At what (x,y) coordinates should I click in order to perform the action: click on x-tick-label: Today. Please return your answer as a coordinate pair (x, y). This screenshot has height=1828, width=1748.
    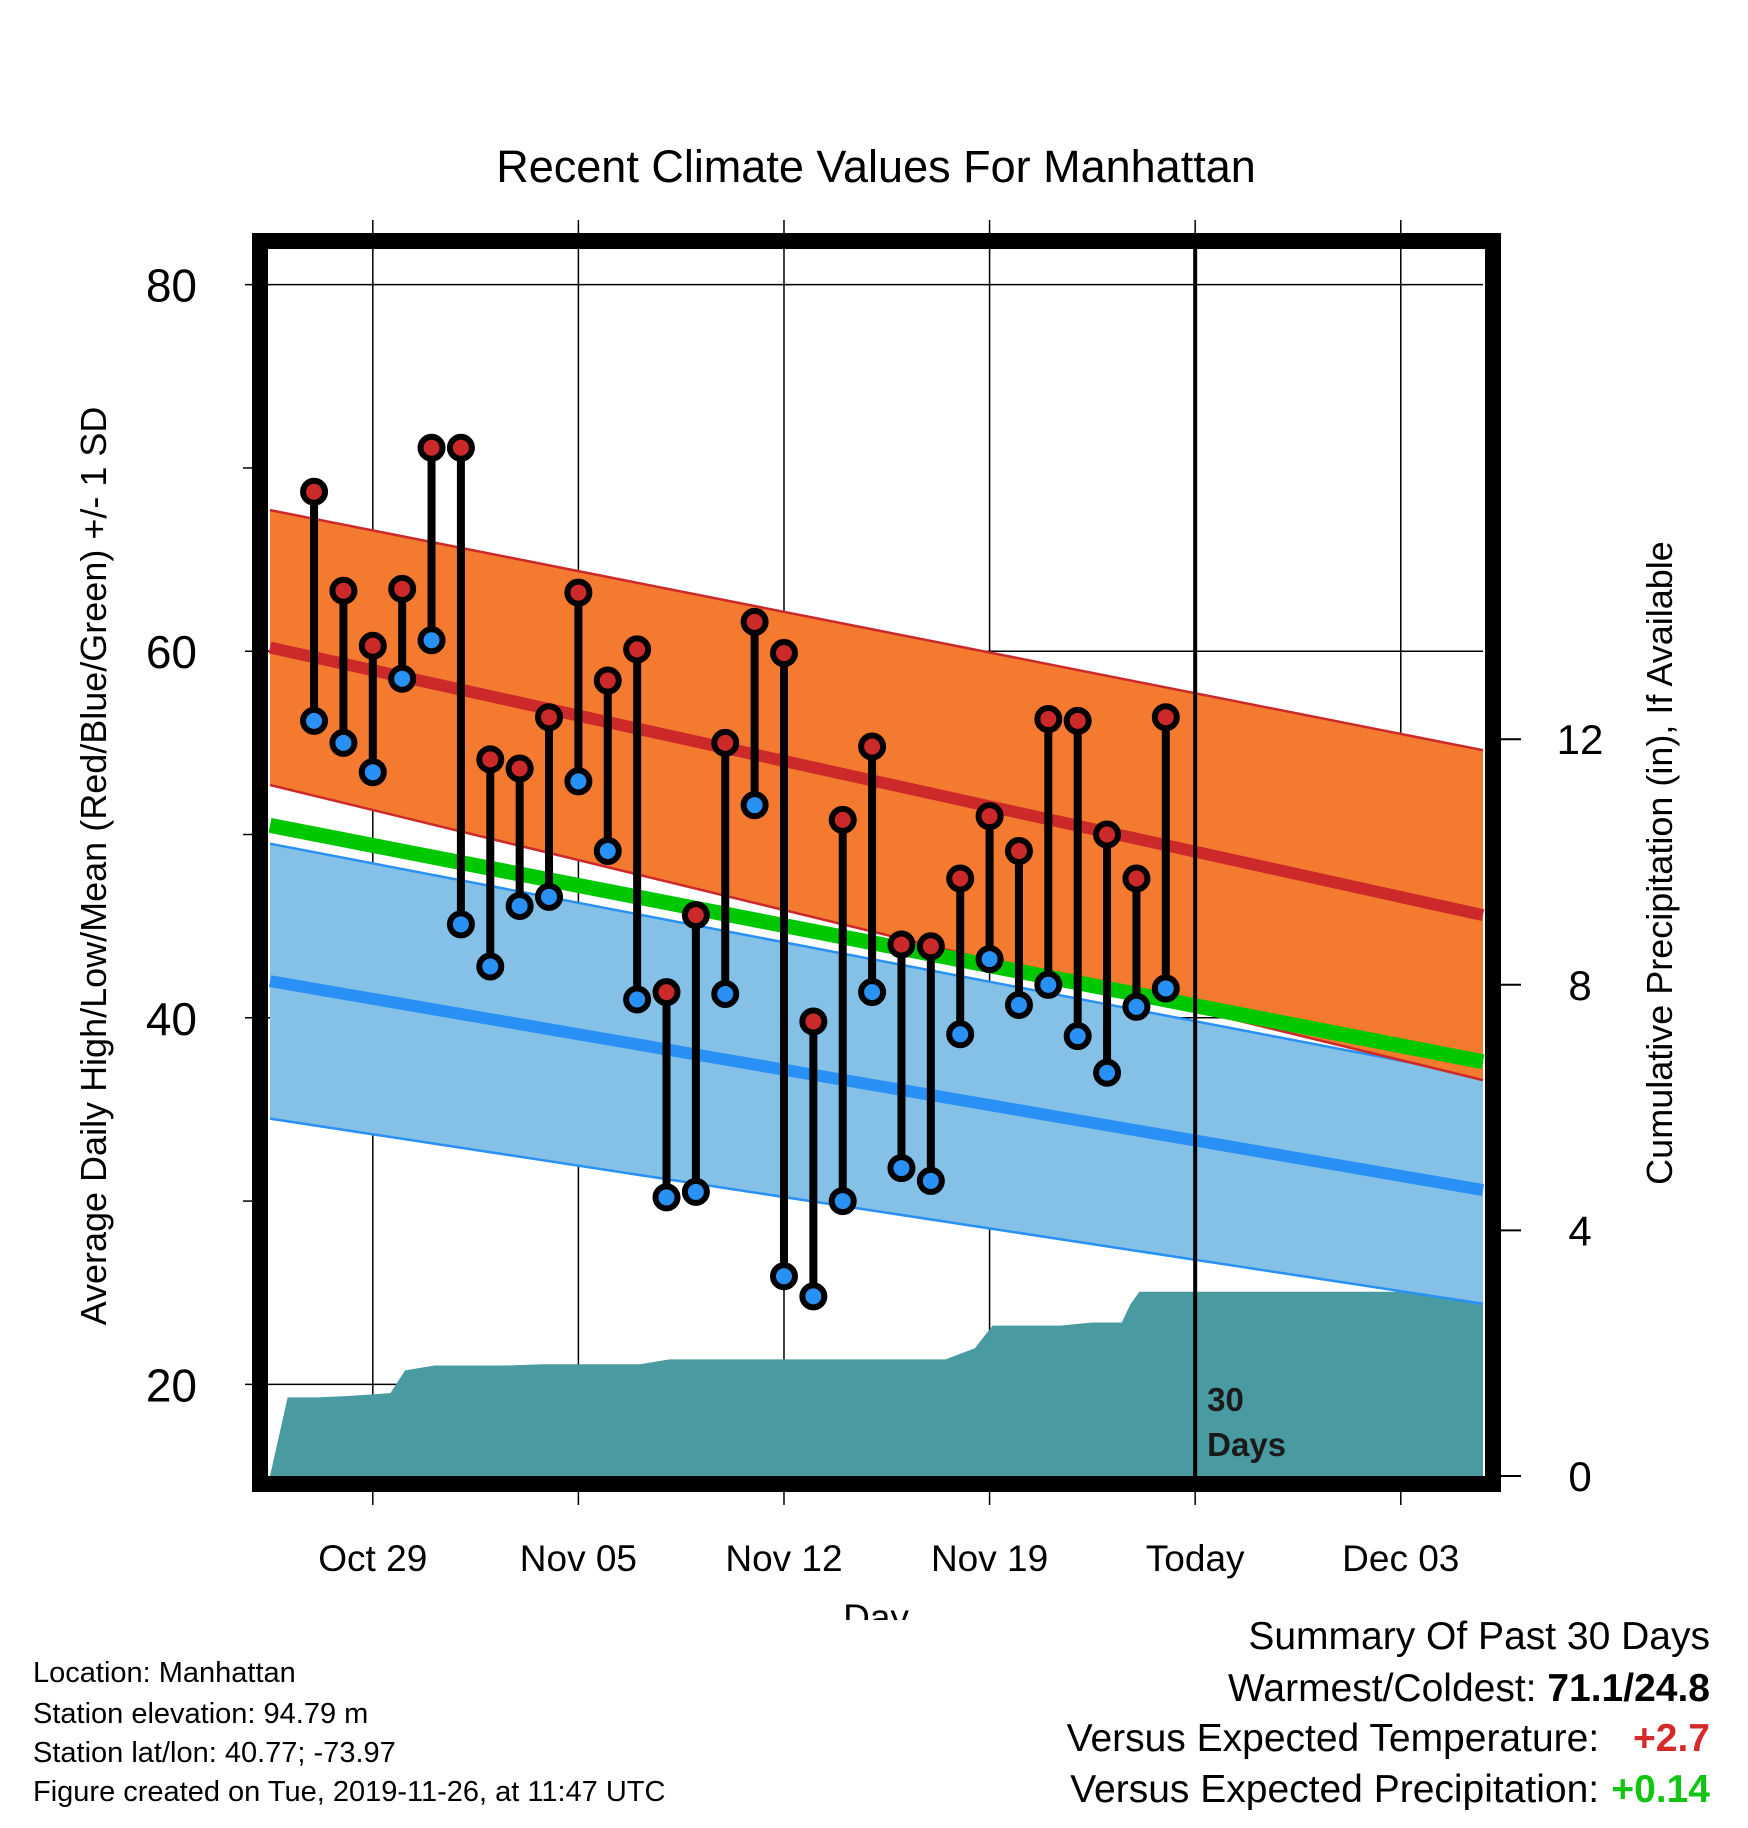
    Looking at the image, I should click on (1195, 1558).